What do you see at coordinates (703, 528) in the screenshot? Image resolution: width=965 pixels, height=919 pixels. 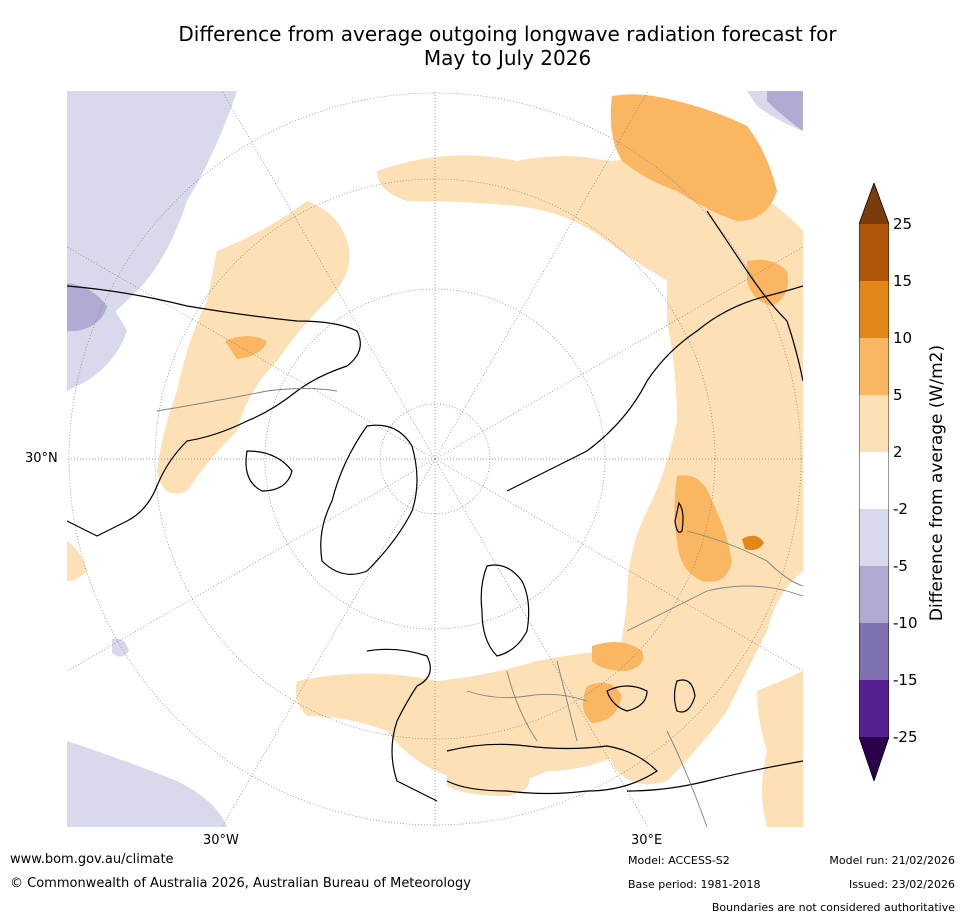 I see `region-central-asia-positive` at bounding box center [703, 528].